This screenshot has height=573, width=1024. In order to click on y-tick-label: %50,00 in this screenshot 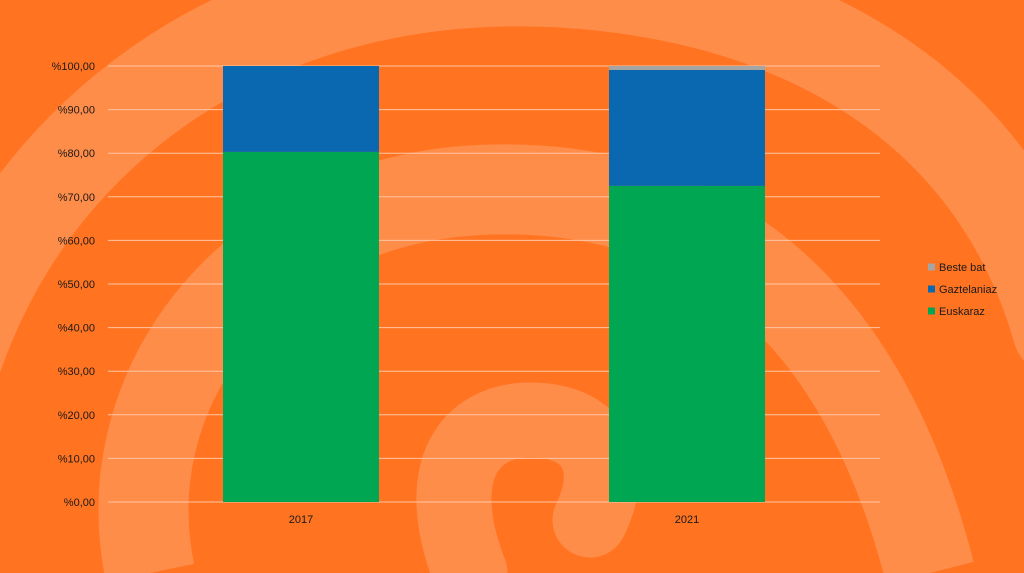, I will do `click(76, 285)`.